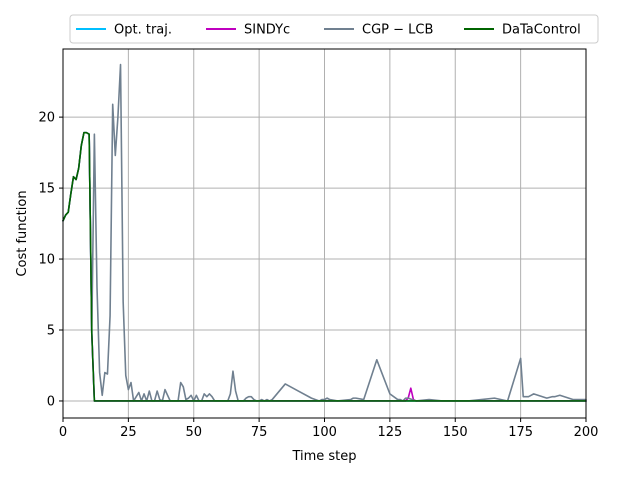 The width and height of the screenshot is (640, 480). I want to click on legend: Opt. traj. SINDYc CGP − LCB DaTaControl, so click(334, 29).